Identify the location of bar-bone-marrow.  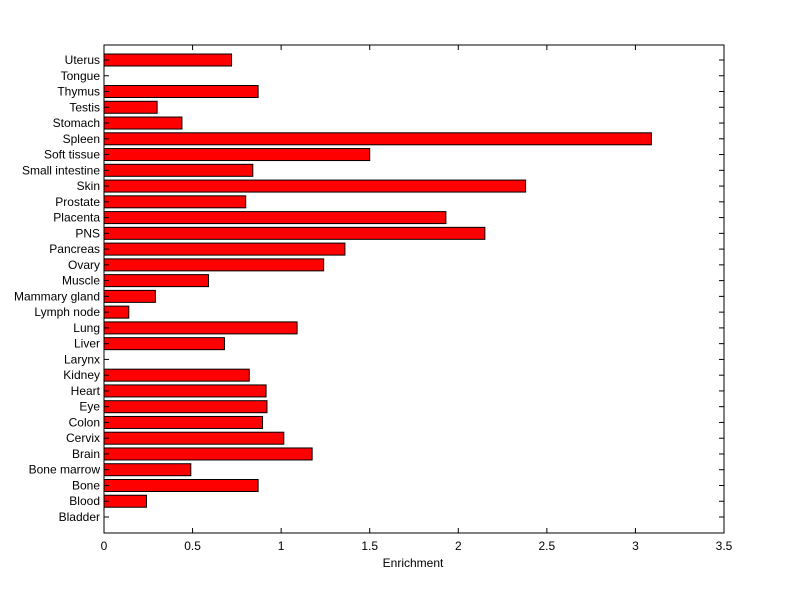
(147, 470).